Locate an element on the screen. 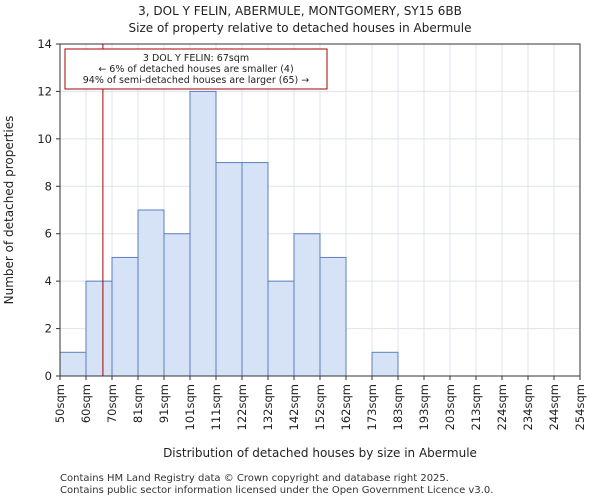 This screenshot has height=500, width=600. x-tick-label-91sqm: 91sqm is located at coordinates (164, 403).